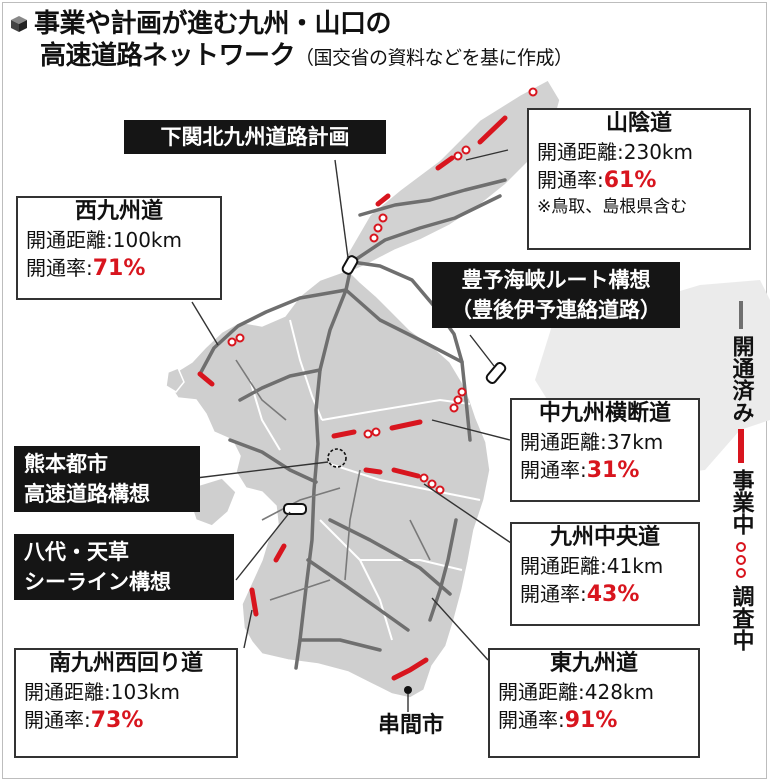 Image resolution: width=771 pixels, height=783 pixels. Describe the element at coordinates (741, 618) in the screenshot. I see `legend-survey-label: 調査中` at that location.